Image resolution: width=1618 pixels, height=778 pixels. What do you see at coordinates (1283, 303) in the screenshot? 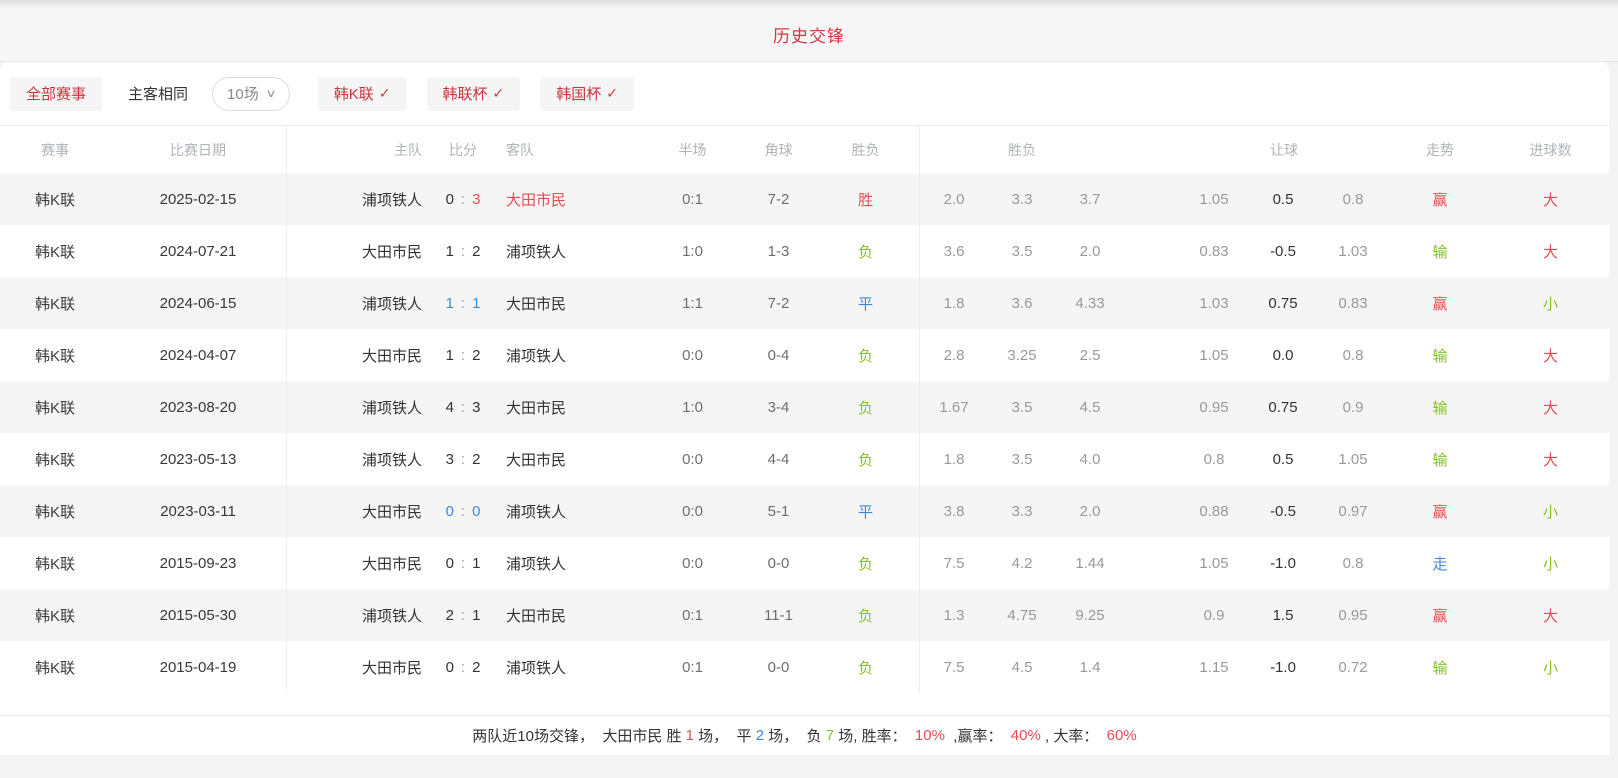
I see `cell-handicap-line: 0.75` at bounding box center [1283, 303].